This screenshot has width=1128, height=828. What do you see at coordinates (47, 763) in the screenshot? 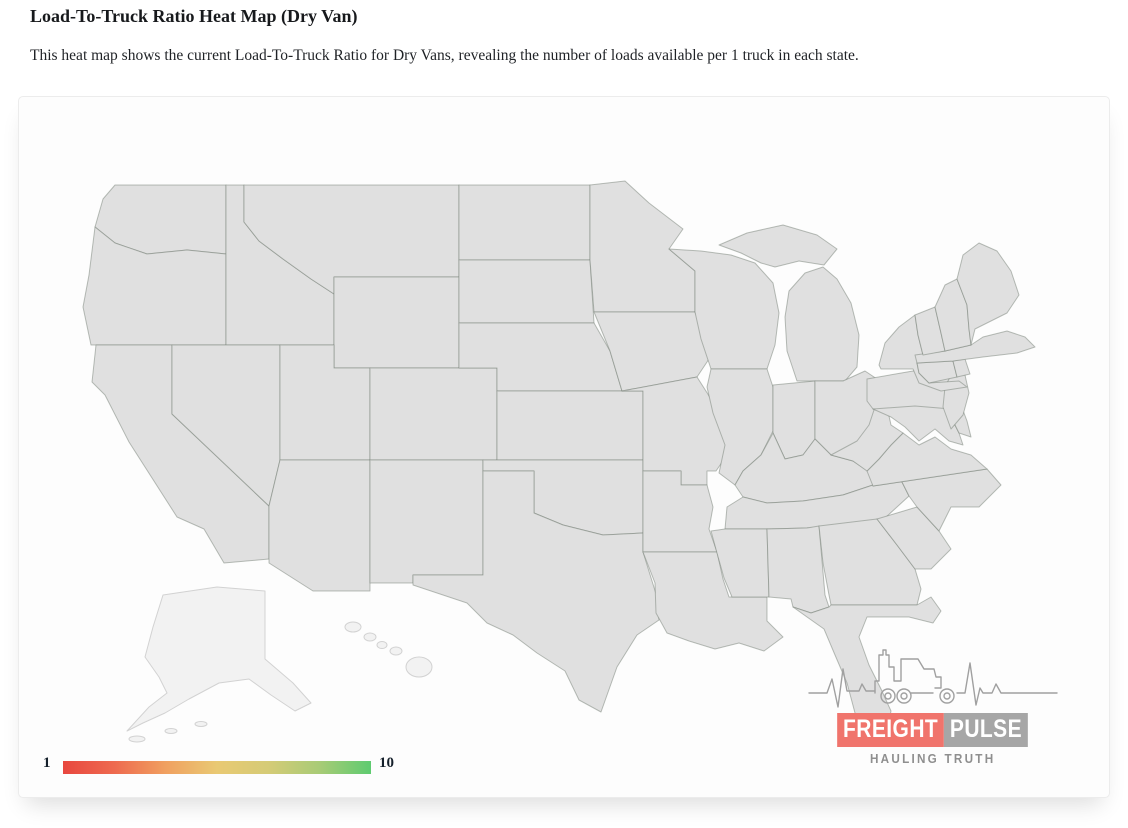
I see `legend-min-label: 1` at bounding box center [47, 763].